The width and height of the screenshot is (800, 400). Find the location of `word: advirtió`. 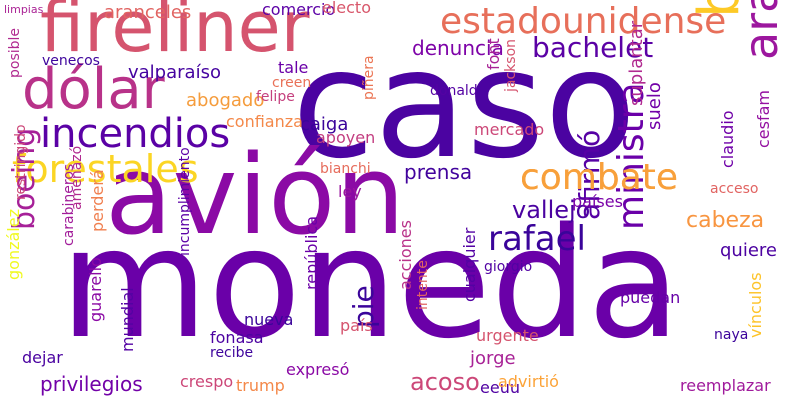

word: advirtió is located at coordinates (528, 381).